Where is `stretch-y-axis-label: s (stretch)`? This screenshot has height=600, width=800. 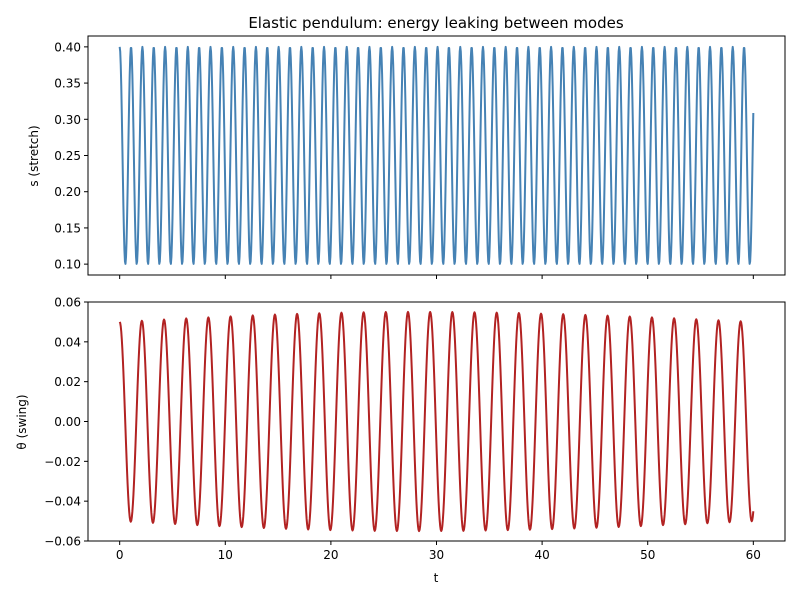
stretch-y-axis-label: s (stretch) is located at coordinates (34, 155).